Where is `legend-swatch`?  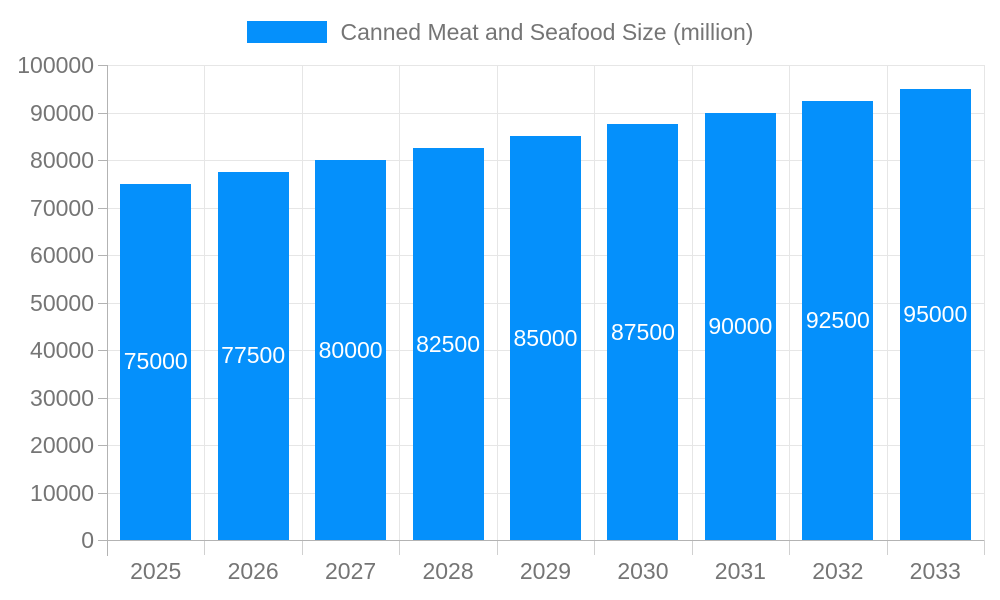
legend-swatch is located at coordinates (286, 32).